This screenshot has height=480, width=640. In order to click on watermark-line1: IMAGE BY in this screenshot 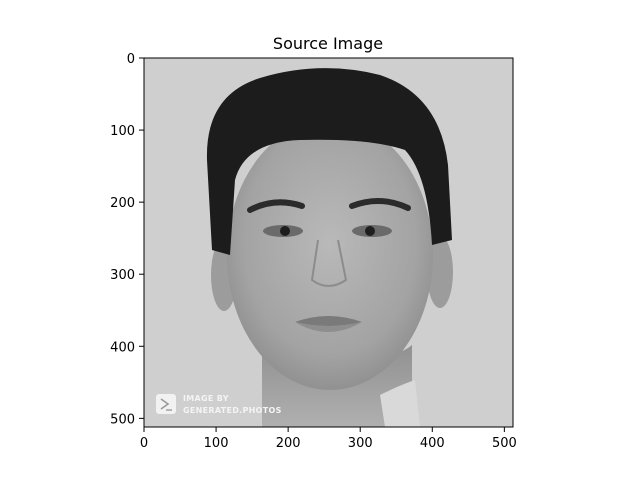, I will do `click(206, 398)`.